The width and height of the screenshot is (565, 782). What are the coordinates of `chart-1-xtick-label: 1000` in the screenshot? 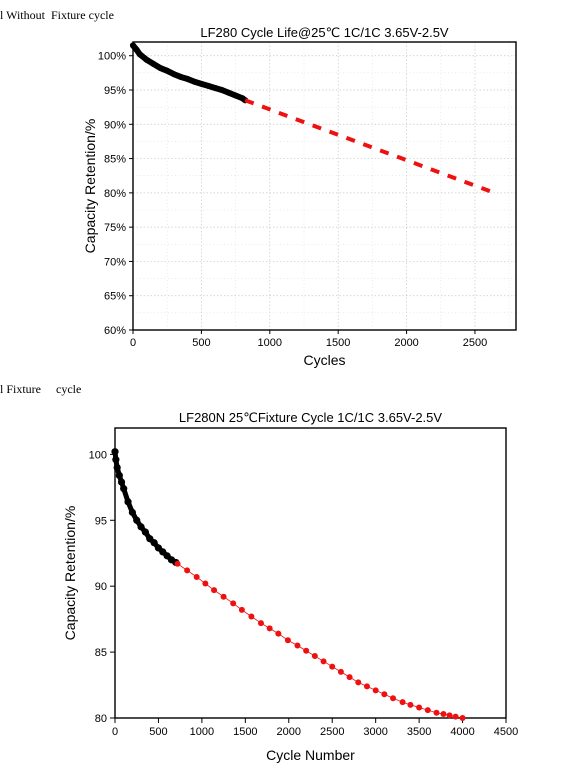 It's located at (270, 343).